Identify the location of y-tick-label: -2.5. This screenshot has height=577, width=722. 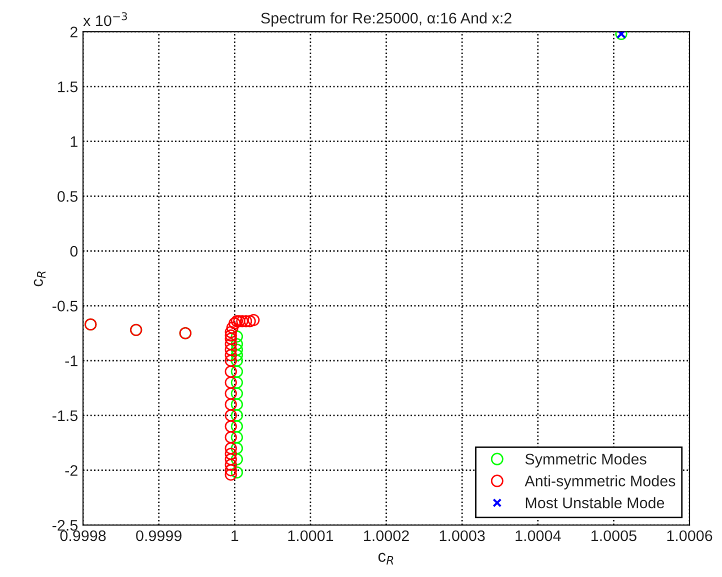
(65, 525).